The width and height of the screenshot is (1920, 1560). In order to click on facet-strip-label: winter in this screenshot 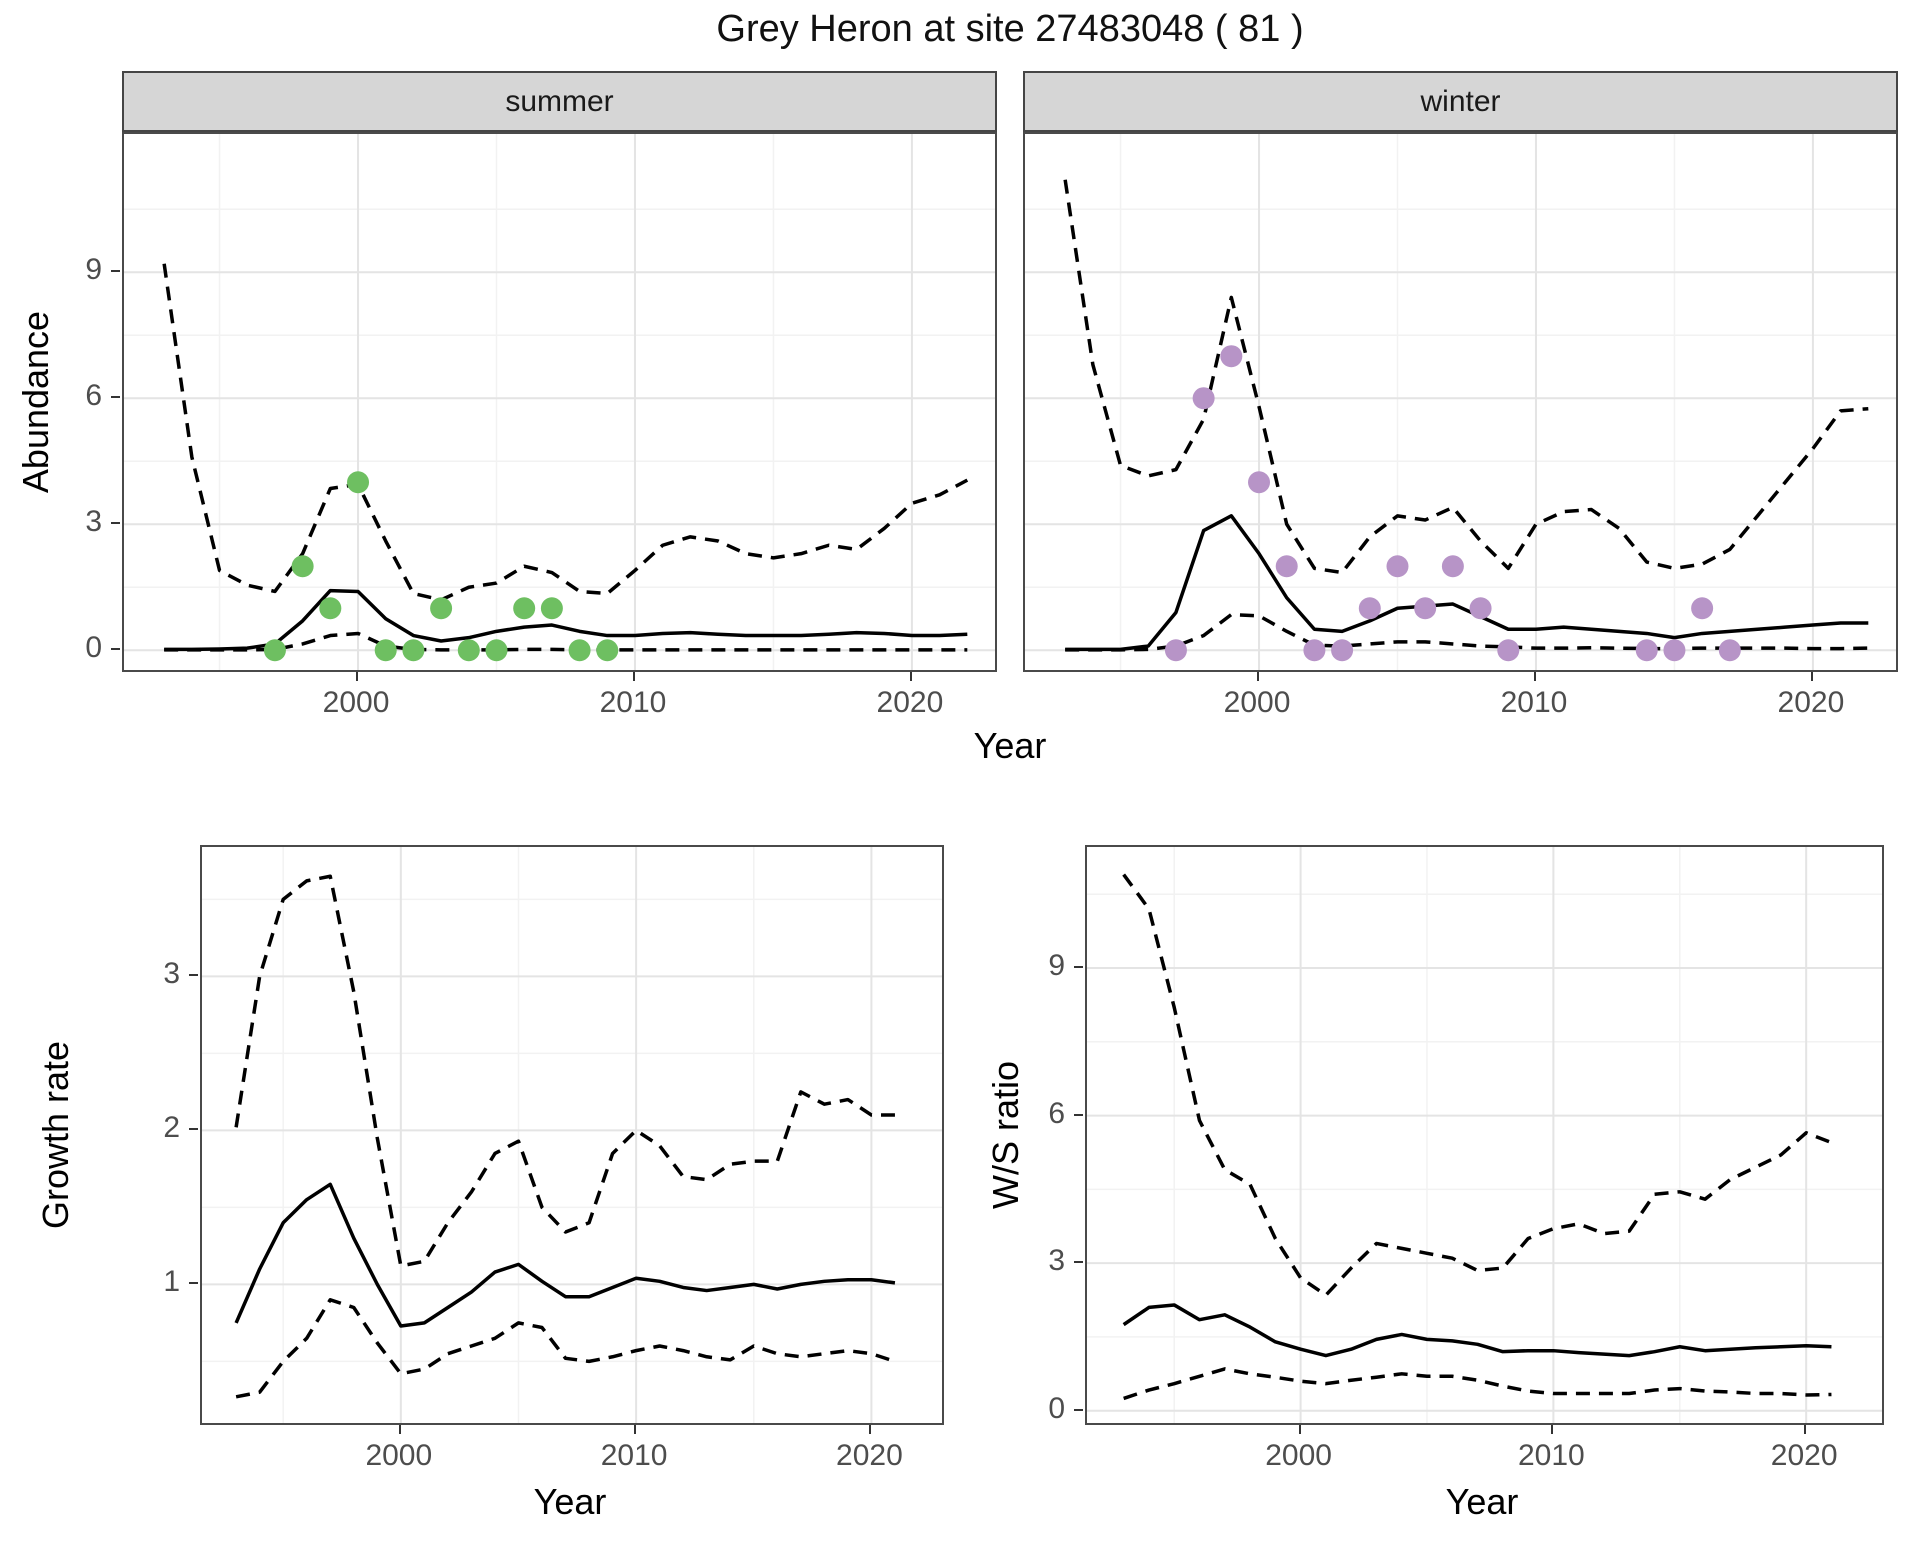, I will do `click(1460, 101)`.